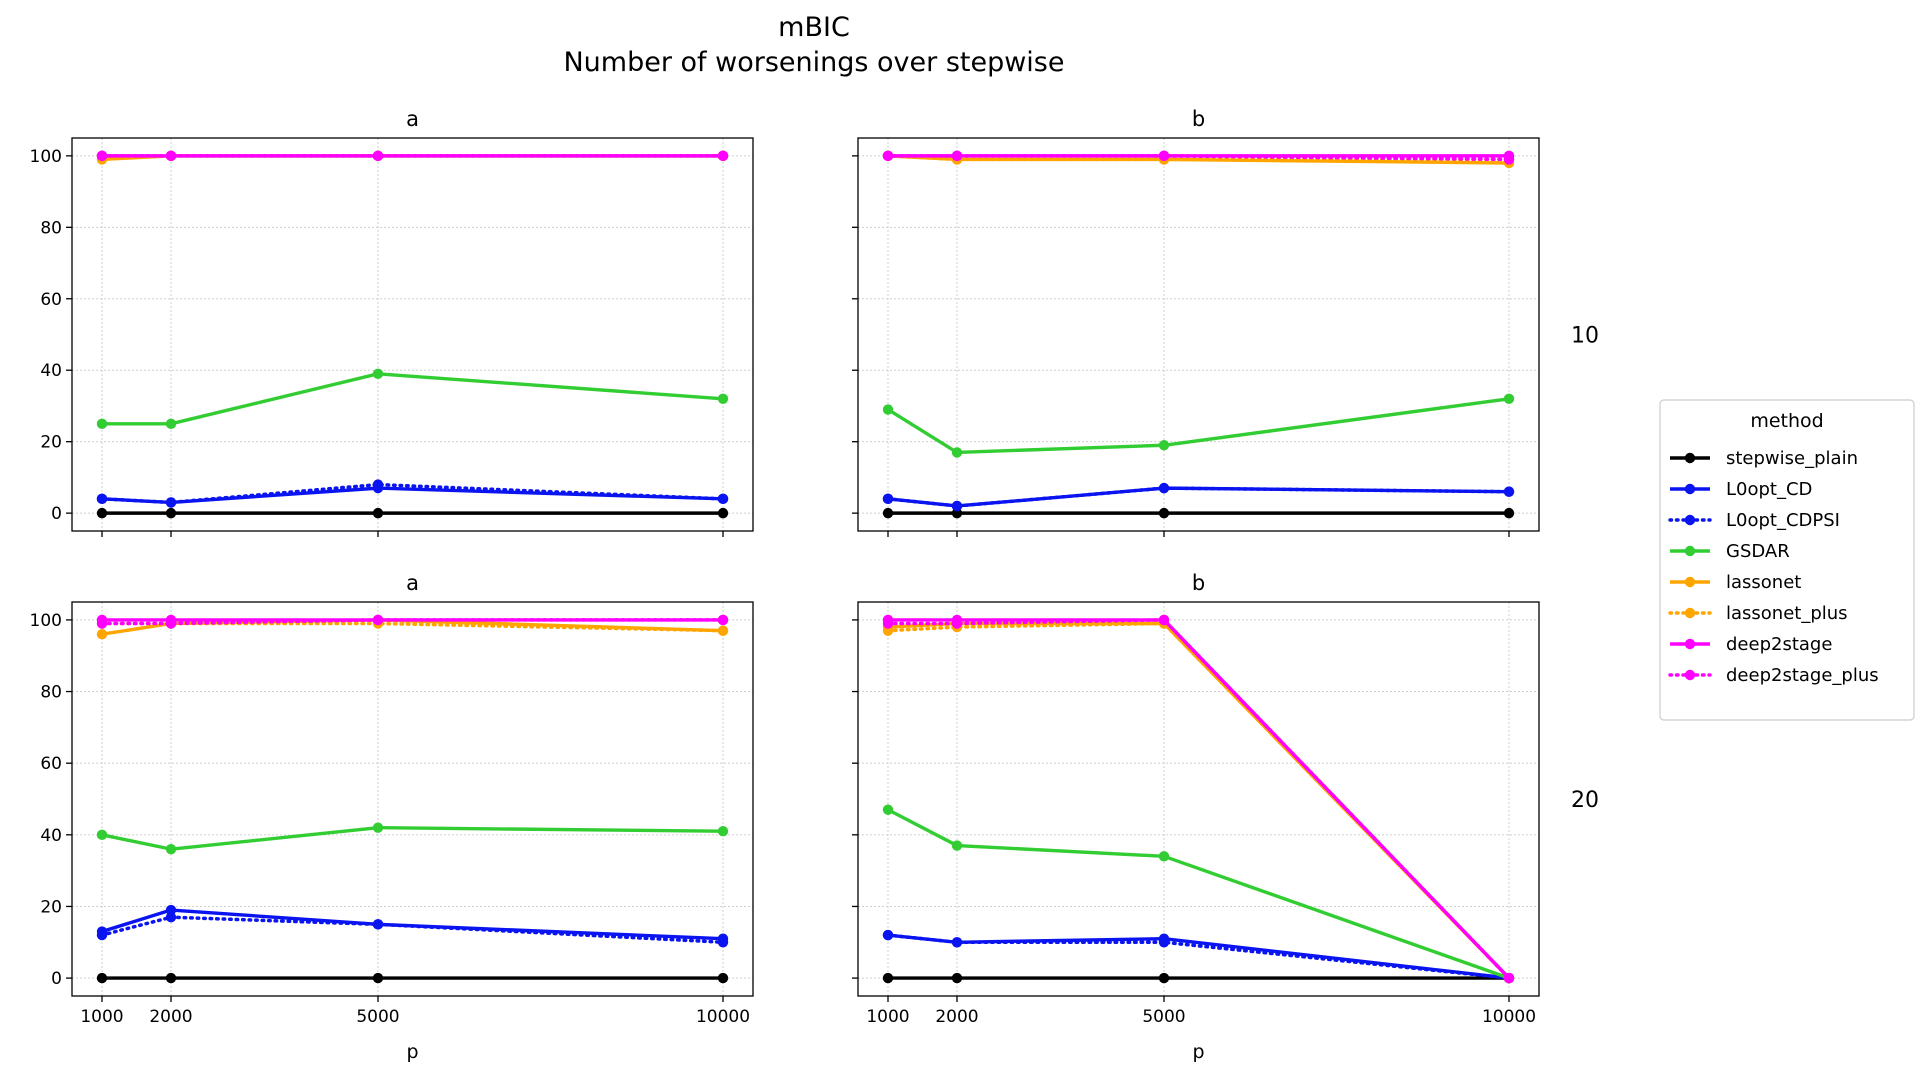 The height and width of the screenshot is (1075, 1923). I want to click on series-L0opt_CD, so click(1198, 956).